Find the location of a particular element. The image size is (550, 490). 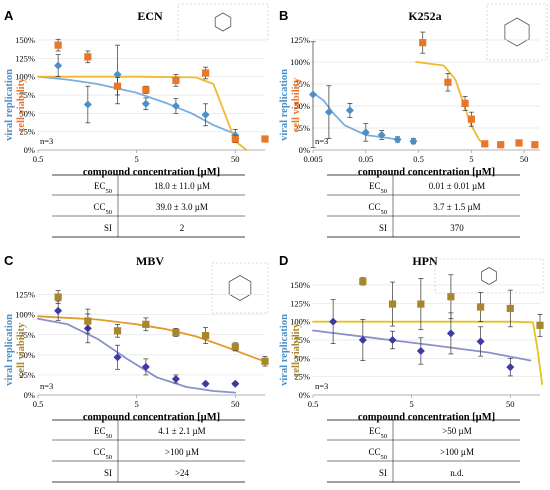

table-label-d: SI is located at coordinates (383, 473).